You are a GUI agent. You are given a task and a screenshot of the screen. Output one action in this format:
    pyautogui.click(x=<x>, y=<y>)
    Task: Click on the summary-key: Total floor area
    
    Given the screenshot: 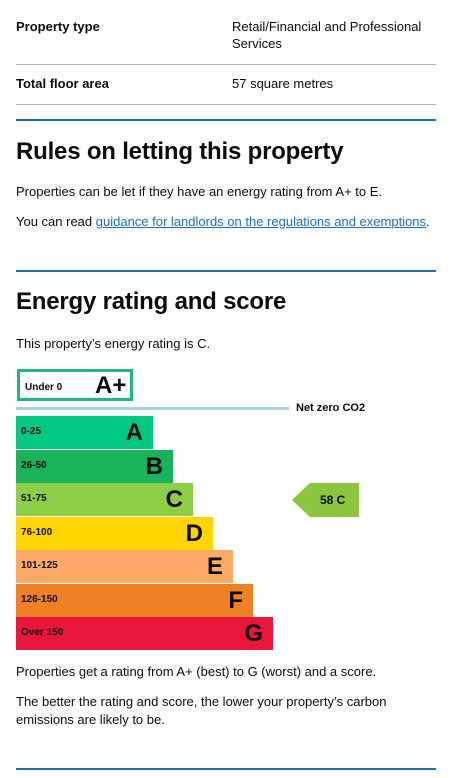 What is the action you would take?
    pyautogui.click(x=62, y=83)
    